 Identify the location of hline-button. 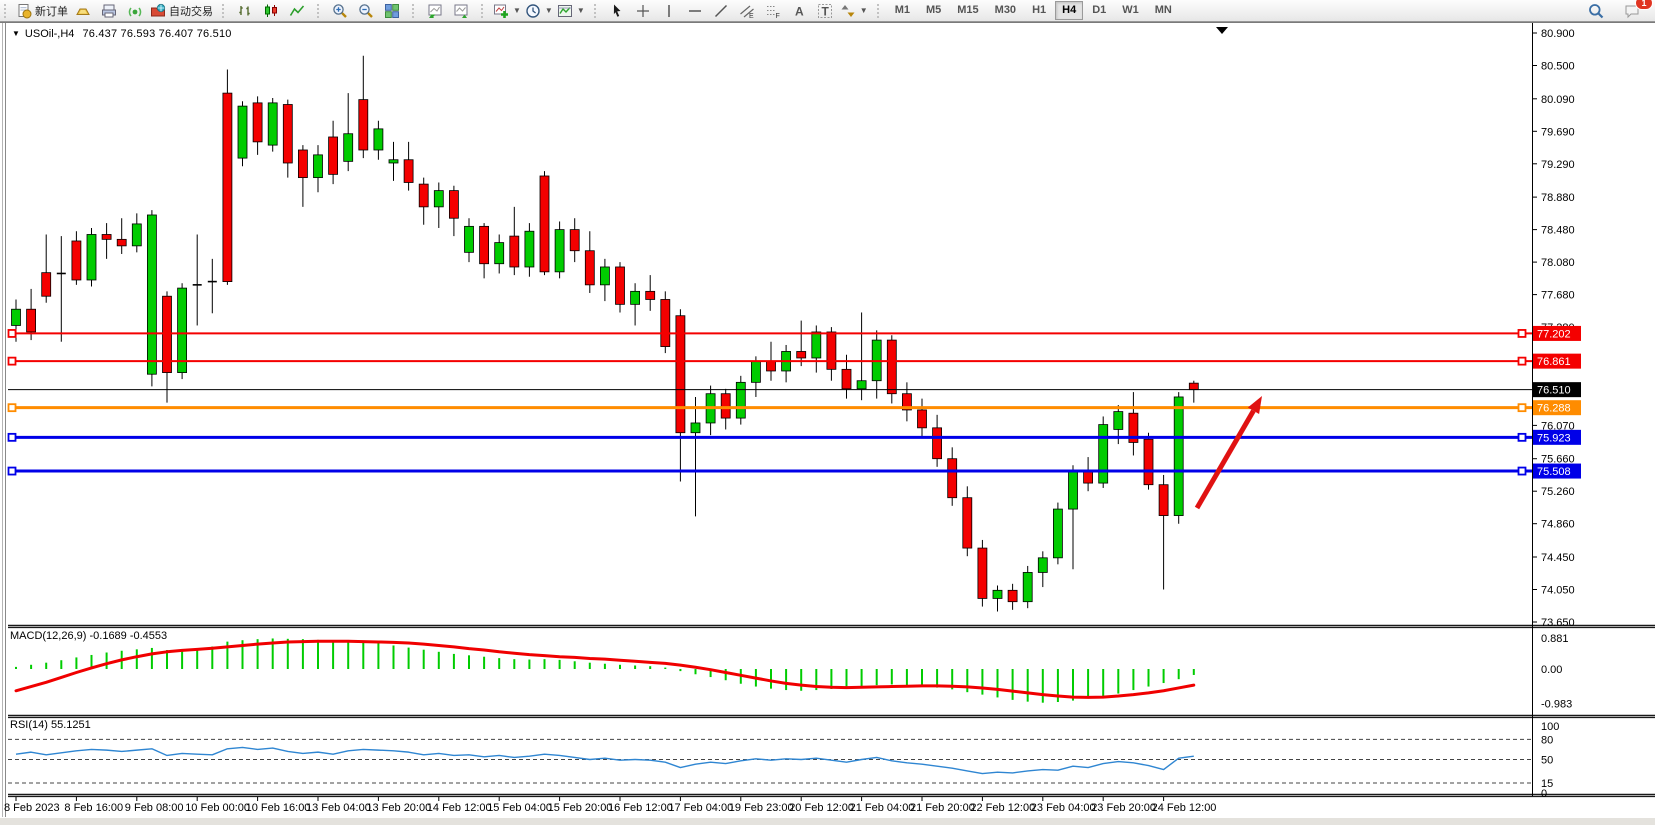
(695, 11).